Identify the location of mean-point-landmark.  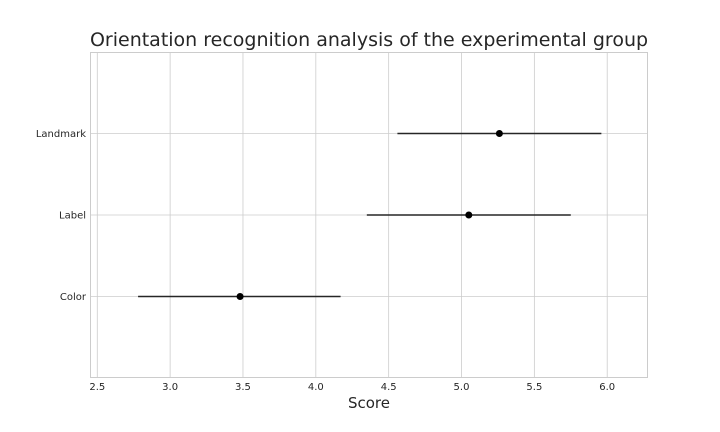
(499, 133).